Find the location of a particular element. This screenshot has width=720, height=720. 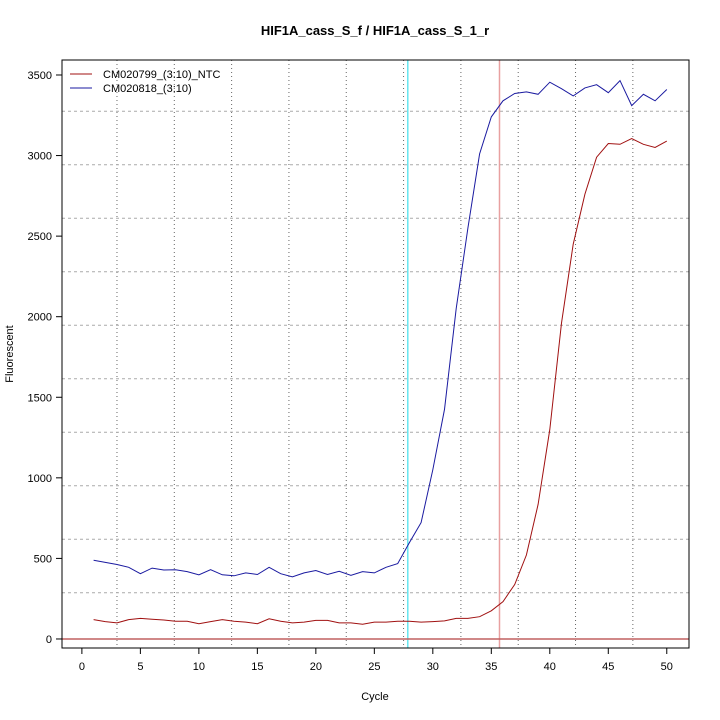

x-tick-label: 30 is located at coordinates (433, 667).